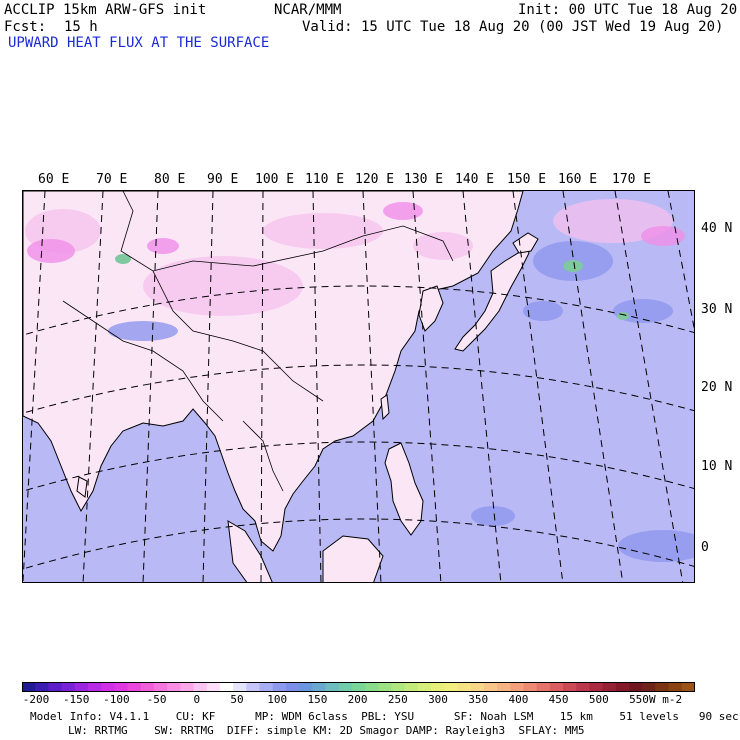  Describe the element at coordinates (76, 699) in the screenshot. I see `colorbar-tick-label: -150` at that location.